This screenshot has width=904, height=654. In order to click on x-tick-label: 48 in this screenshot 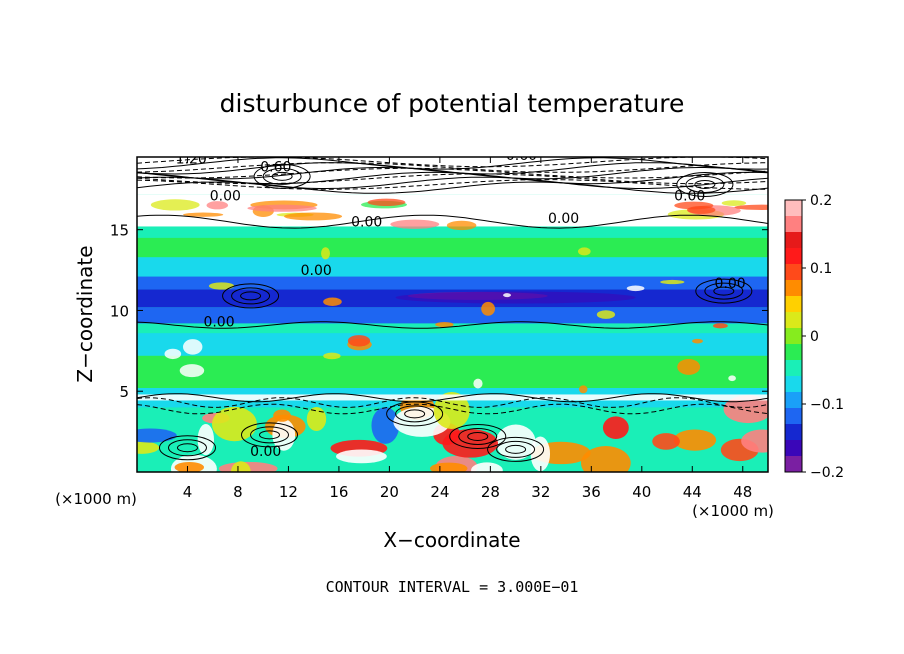, I will do `click(742, 492)`.